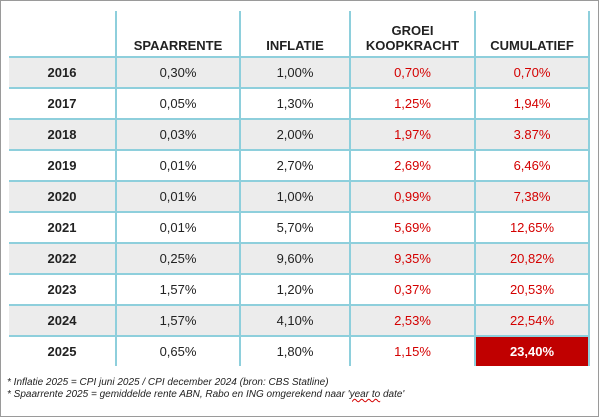  Describe the element at coordinates (532, 104) in the screenshot. I see `cell-cumulatief: 1,94%` at that location.